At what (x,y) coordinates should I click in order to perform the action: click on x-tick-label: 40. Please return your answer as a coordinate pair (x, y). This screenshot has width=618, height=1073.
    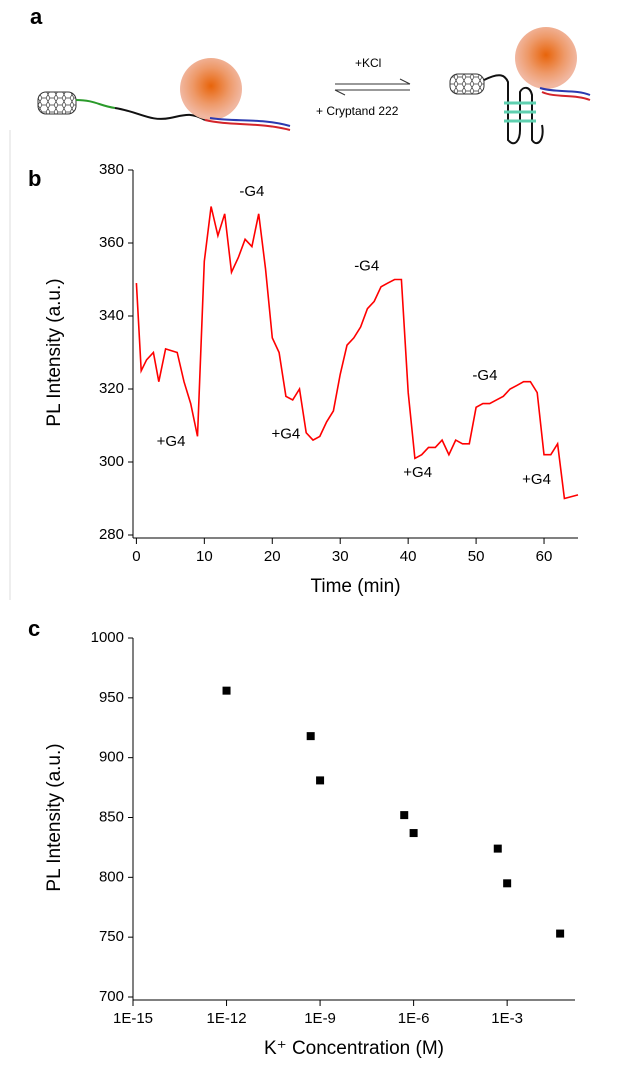
    Looking at the image, I should click on (408, 556).